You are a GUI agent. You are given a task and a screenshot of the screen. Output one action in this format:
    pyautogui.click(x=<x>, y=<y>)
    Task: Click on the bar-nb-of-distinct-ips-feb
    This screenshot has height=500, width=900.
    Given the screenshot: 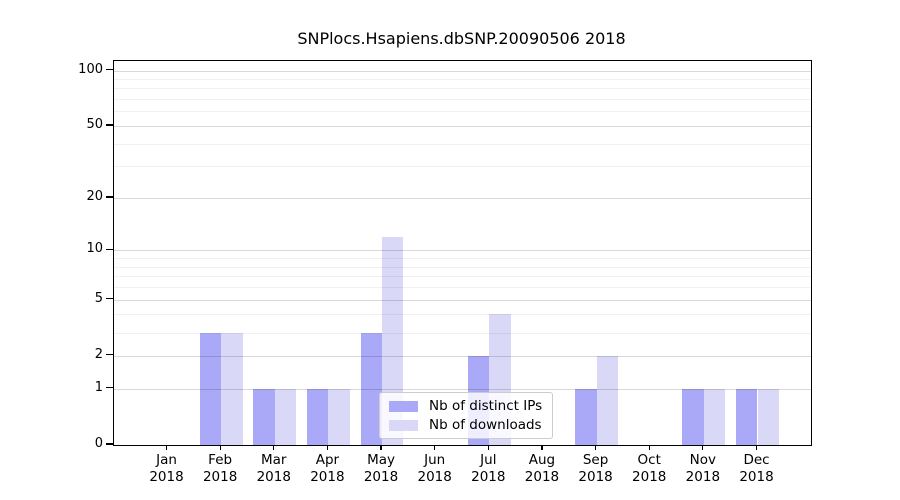 What is the action you would take?
    pyautogui.click(x=210, y=388)
    